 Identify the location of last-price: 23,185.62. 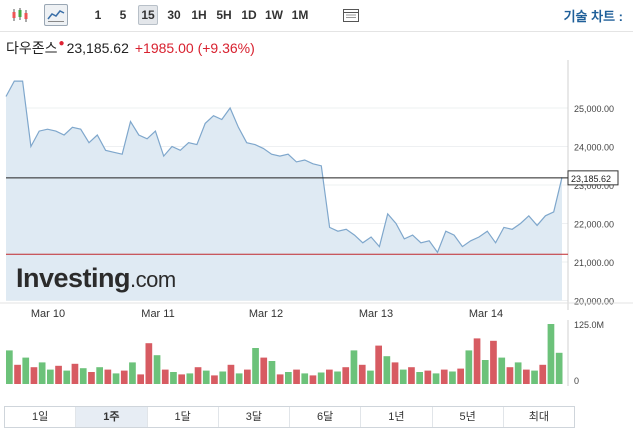
(97, 48).